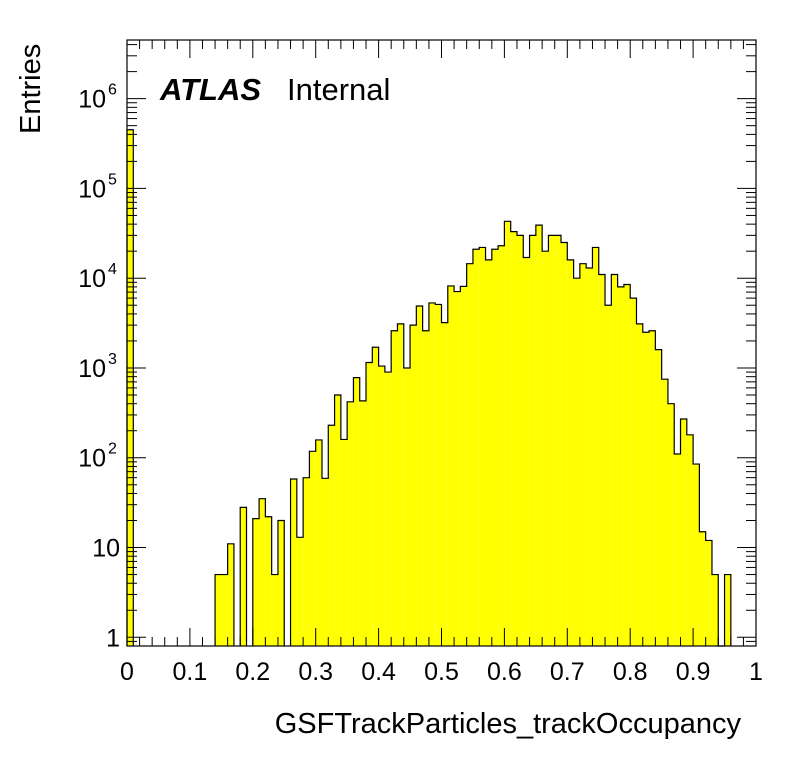 The height and width of the screenshot is (772, 796). I want to click on y-tick-label-exponent: 3, so click(112, 359).